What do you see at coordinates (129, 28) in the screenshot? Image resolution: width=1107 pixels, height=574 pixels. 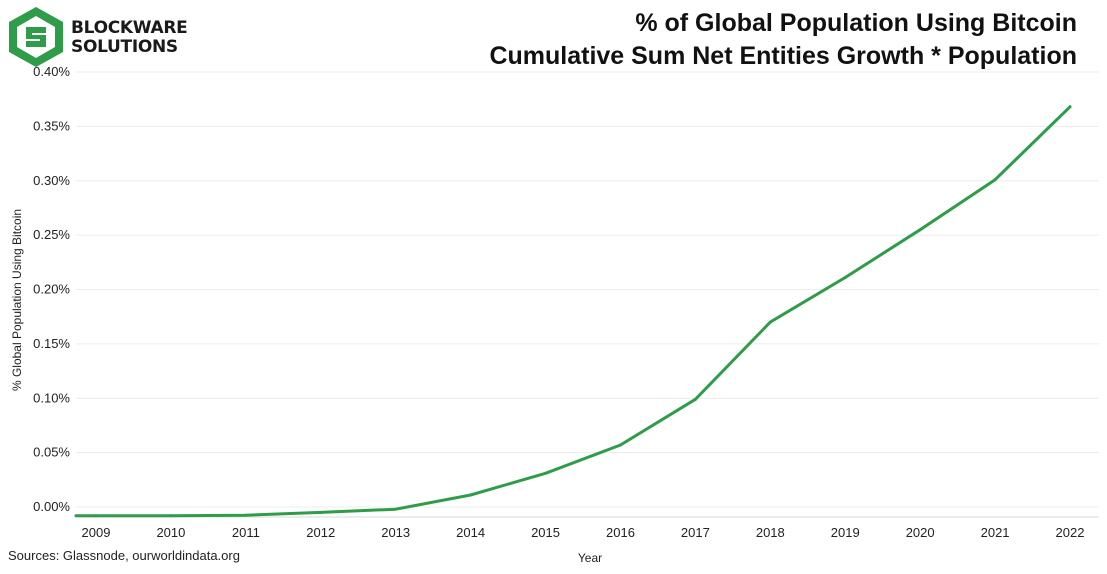 I see `logo-line-1: BLOCKWARE` at bounding box center [129, 28].